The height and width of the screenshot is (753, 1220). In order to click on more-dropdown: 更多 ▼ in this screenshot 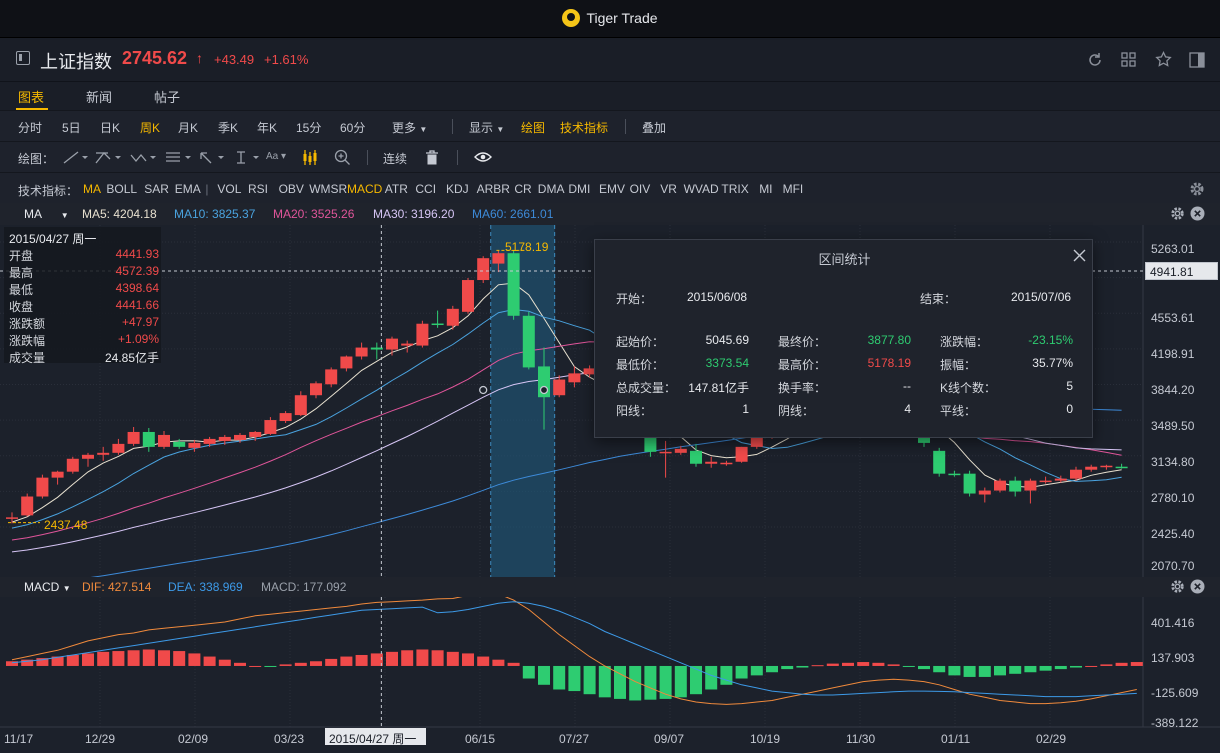, I will do `click(409, 127)`.